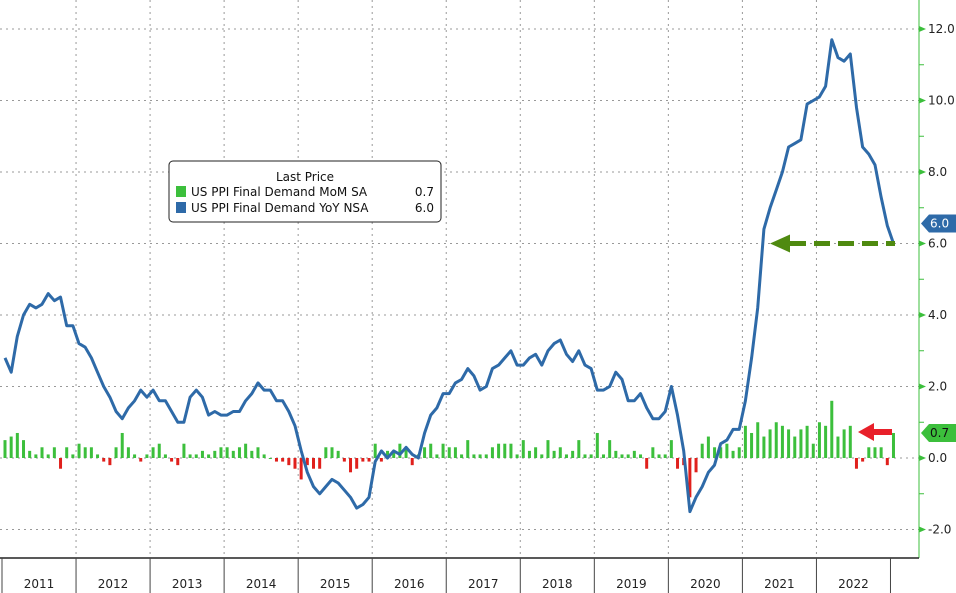 This screenshot has width=956, height=593. I want to click on annotations, so click(832, 337).